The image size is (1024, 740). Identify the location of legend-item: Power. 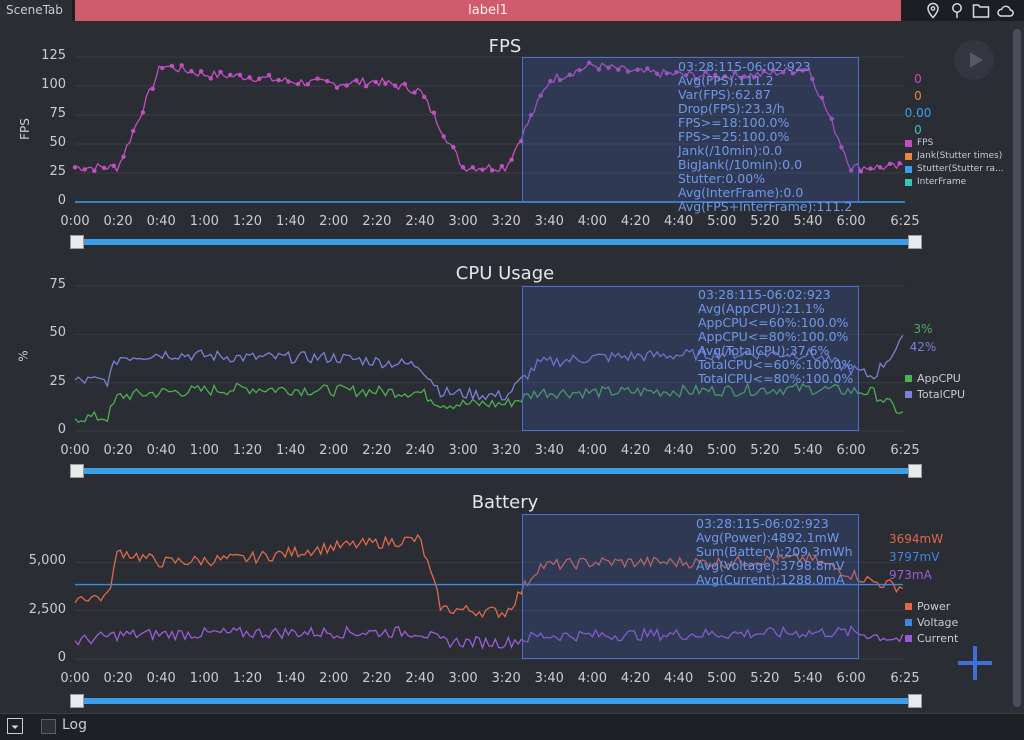
(927, 606).